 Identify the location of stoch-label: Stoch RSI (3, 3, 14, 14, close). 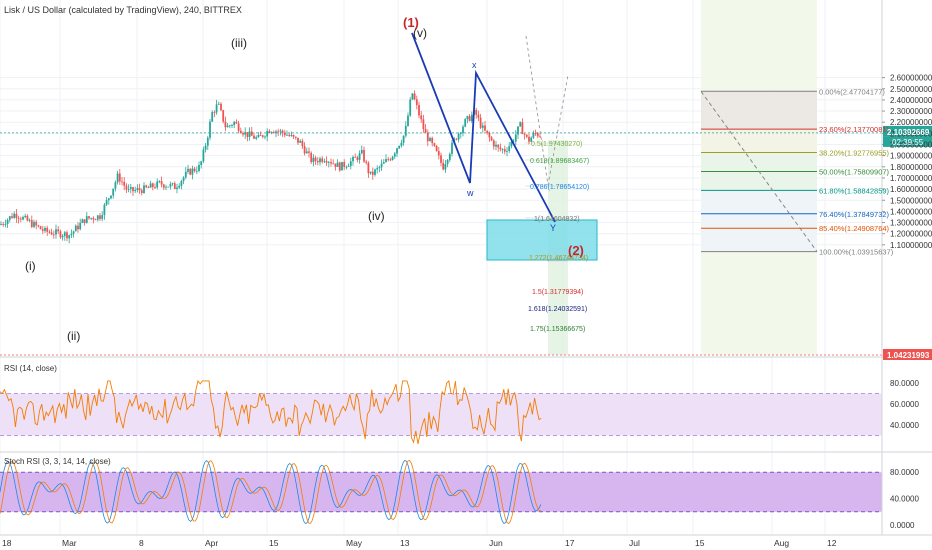
(57, 461).